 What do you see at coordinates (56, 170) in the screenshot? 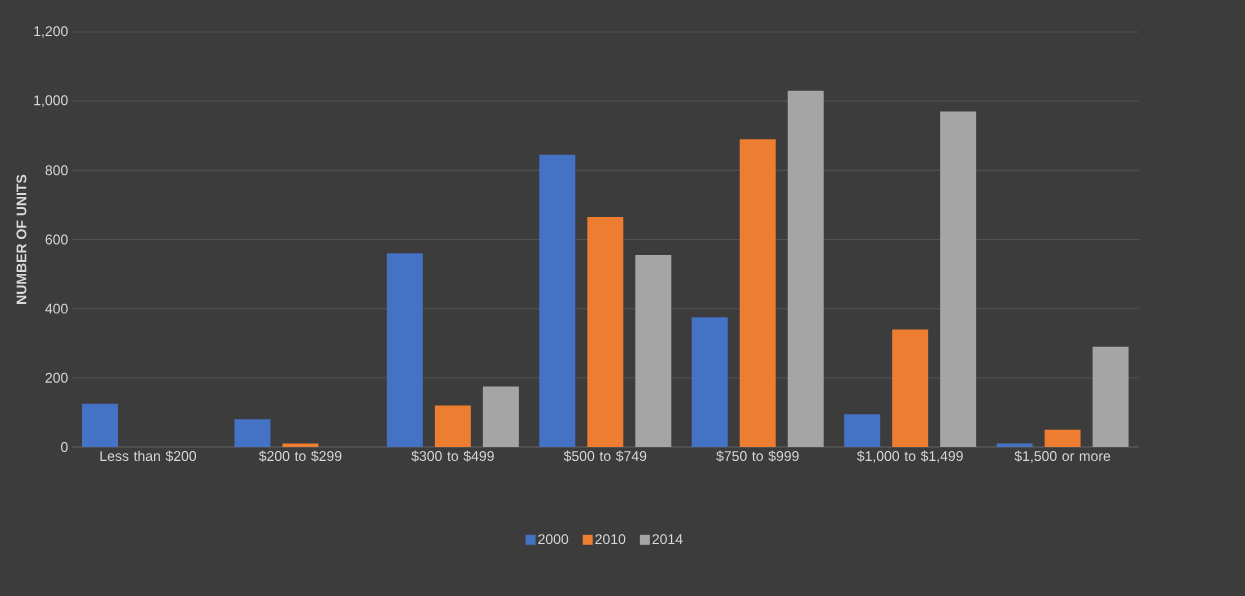
I see `y-tick-label: 800` at bounding box center [56, 170].